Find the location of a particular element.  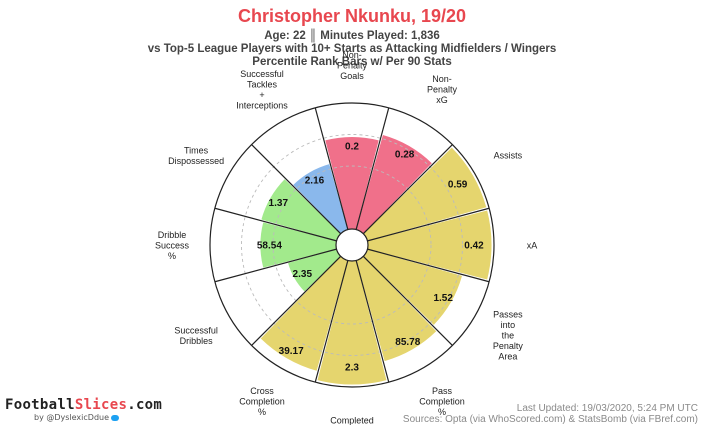

value-label: 85.78 is located at coordinates (407, 342).